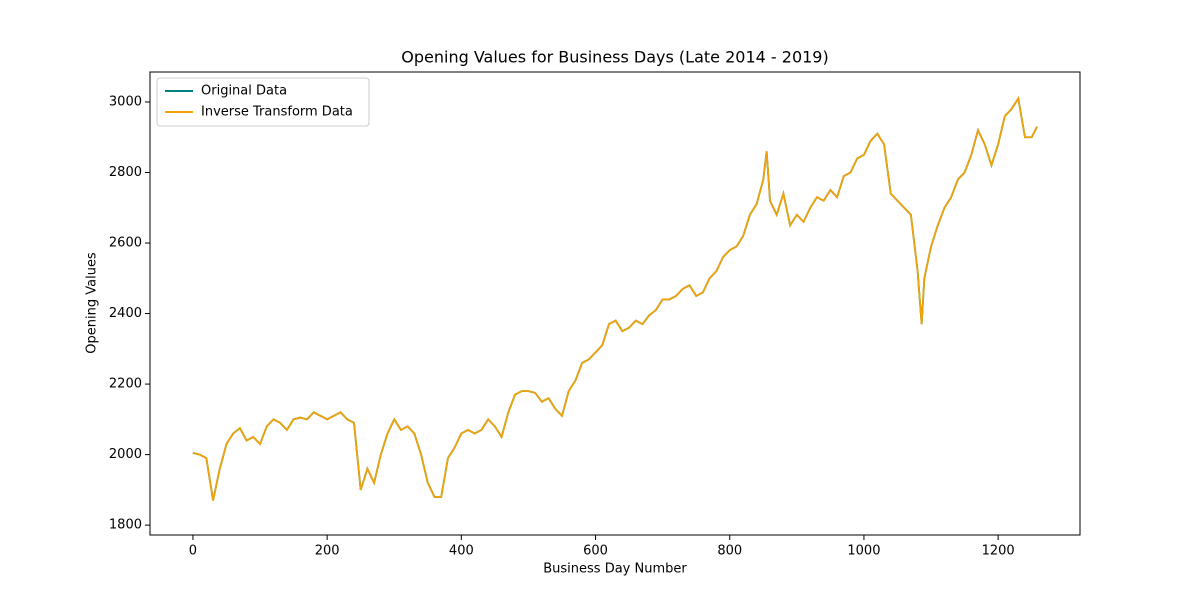 The width and height of the screenshot is (1200, 604). I want to click on x-tick-label: 200, so click(327, 551).